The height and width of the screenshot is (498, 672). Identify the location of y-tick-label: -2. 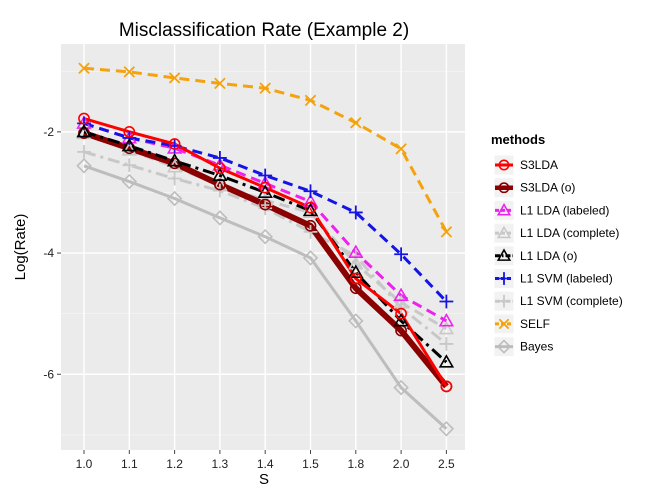
(48, 132).